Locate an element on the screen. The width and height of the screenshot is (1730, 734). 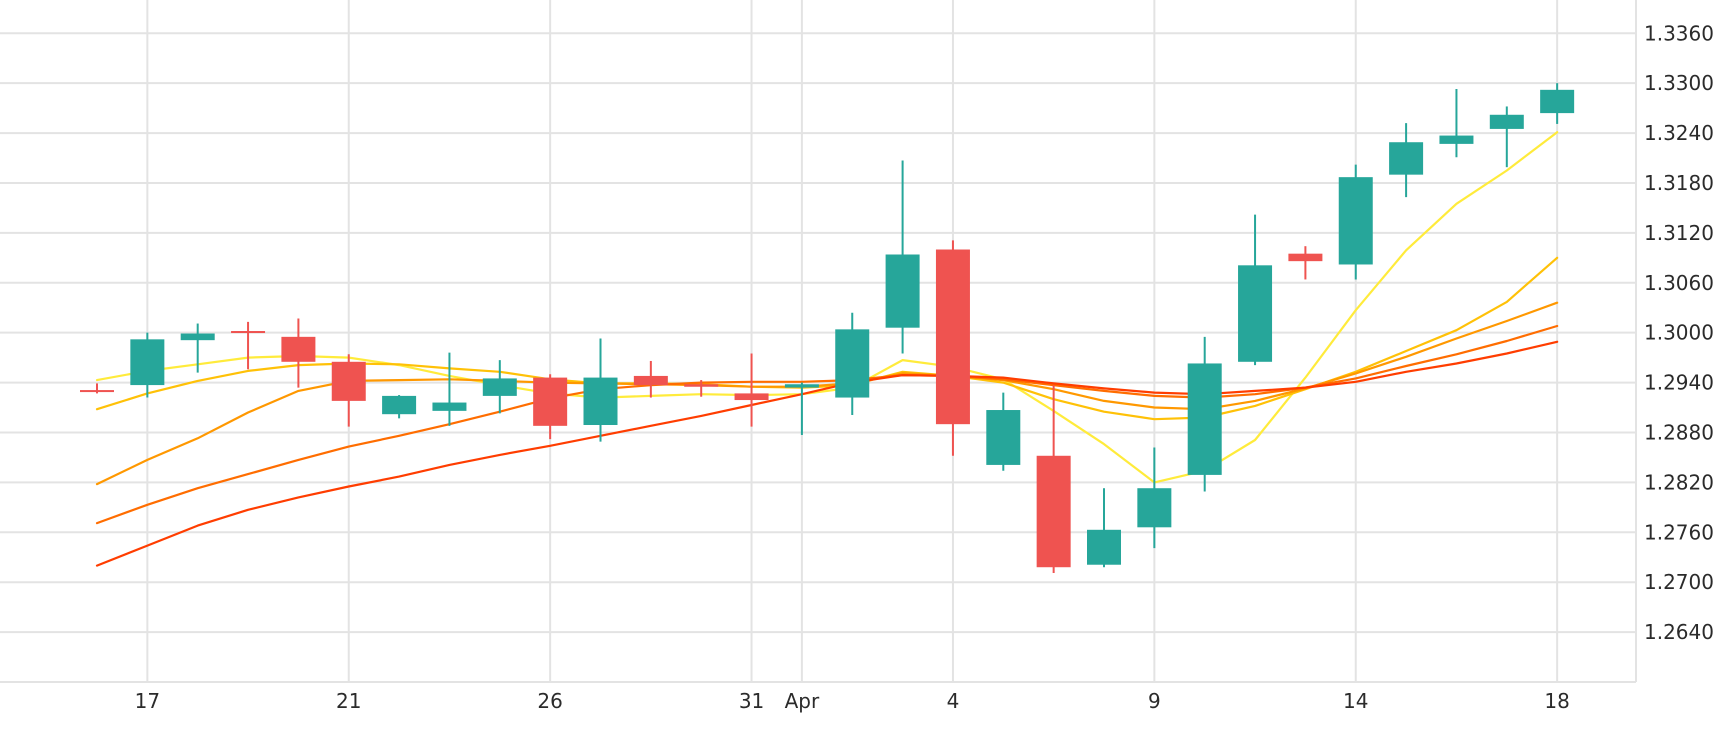
y-tick-label: 1.2640 is located at coordinates (1679, 632).